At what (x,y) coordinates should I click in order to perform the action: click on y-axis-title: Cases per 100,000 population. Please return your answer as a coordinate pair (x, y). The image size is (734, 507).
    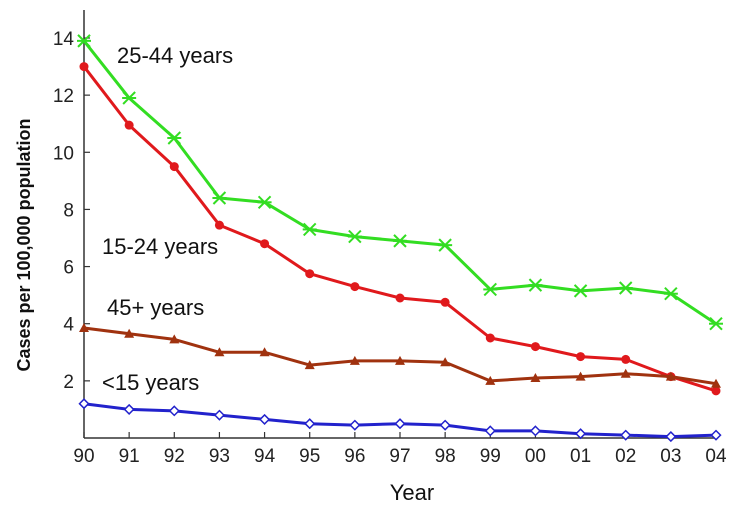
    Looking at the image, I should click on (24, 244).